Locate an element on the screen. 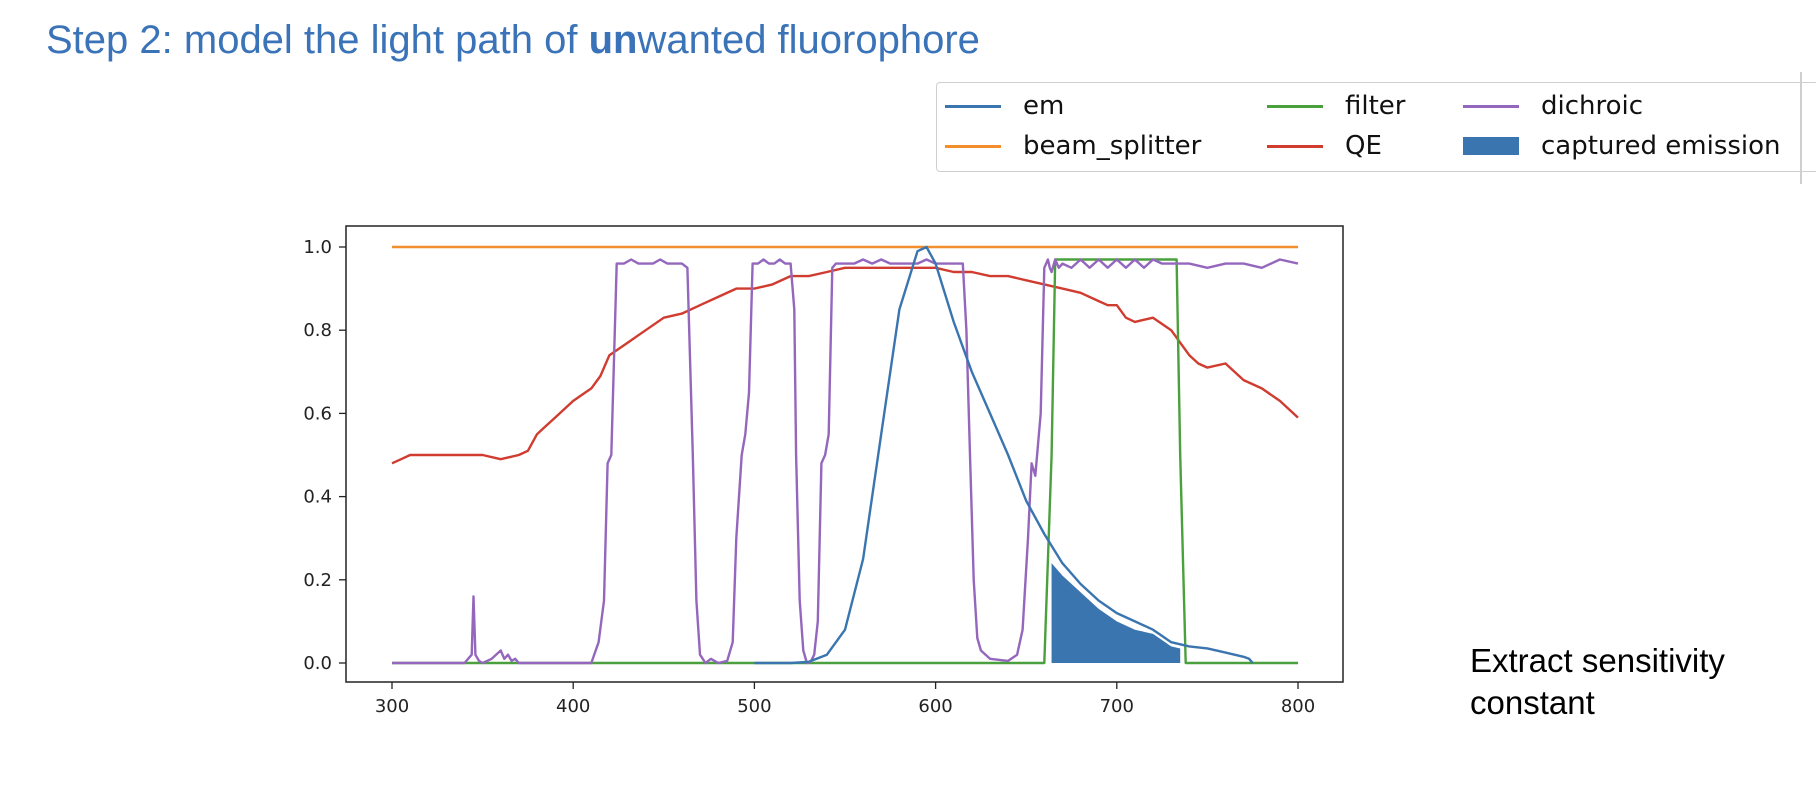 This screenshot has width=1816, height=808. legend-label-beam-splitter: beam_splitter is located at coordinates (1112, 146).